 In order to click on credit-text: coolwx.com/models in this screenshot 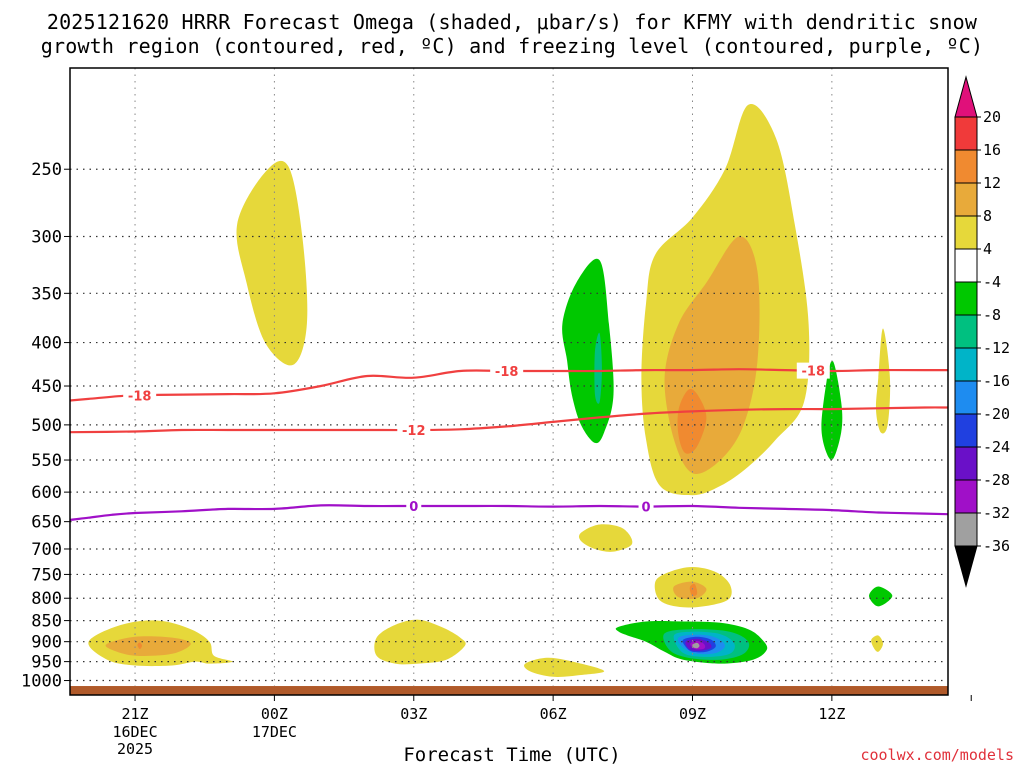, I will do `click(937, 755)`.